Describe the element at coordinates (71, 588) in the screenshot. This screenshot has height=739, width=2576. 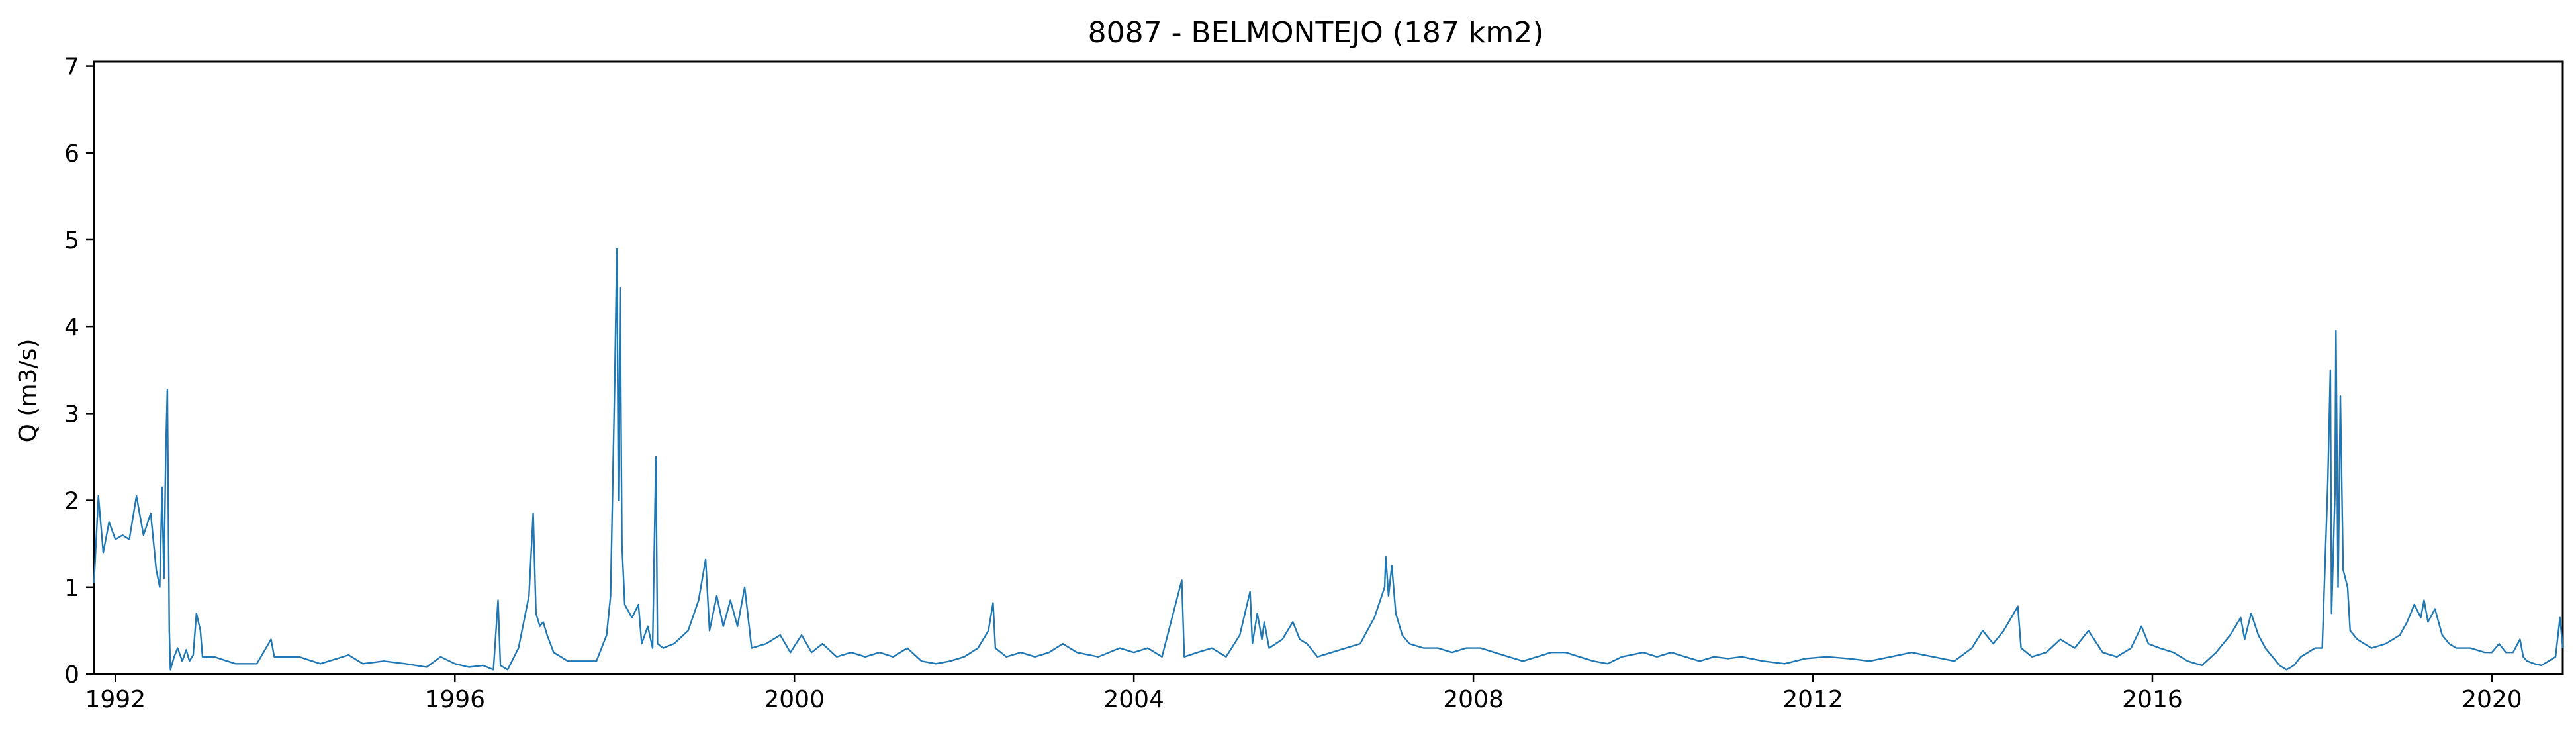
I see `y-tick-label: 1` at that location.